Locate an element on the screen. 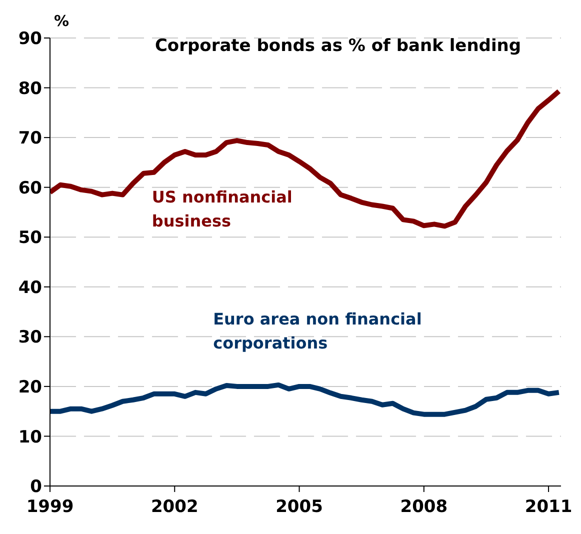 This screenshot has height=534, width=581. x-tick-label: 2002 is located at coordinates (174, 507).